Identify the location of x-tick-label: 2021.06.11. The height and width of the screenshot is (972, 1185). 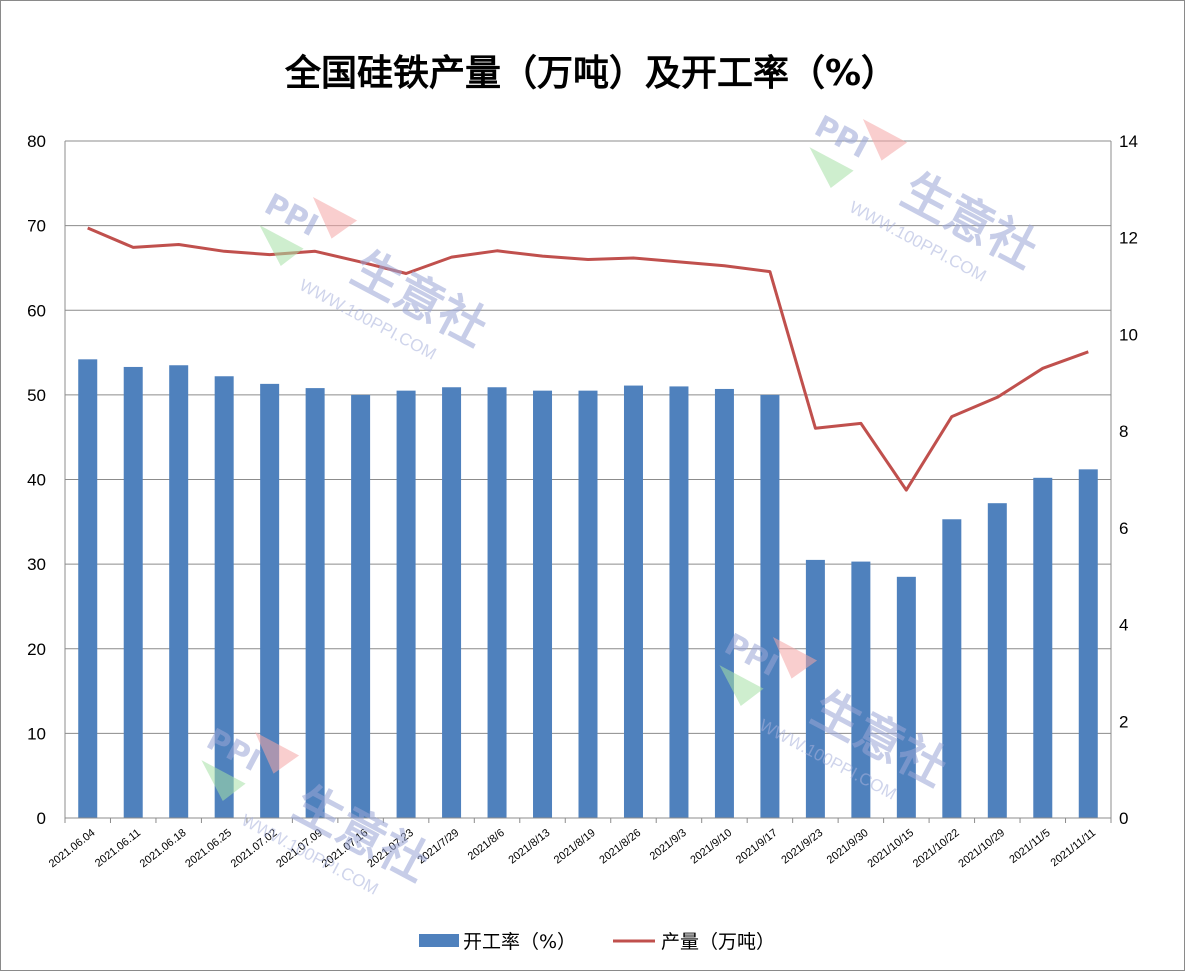
(118, 848).